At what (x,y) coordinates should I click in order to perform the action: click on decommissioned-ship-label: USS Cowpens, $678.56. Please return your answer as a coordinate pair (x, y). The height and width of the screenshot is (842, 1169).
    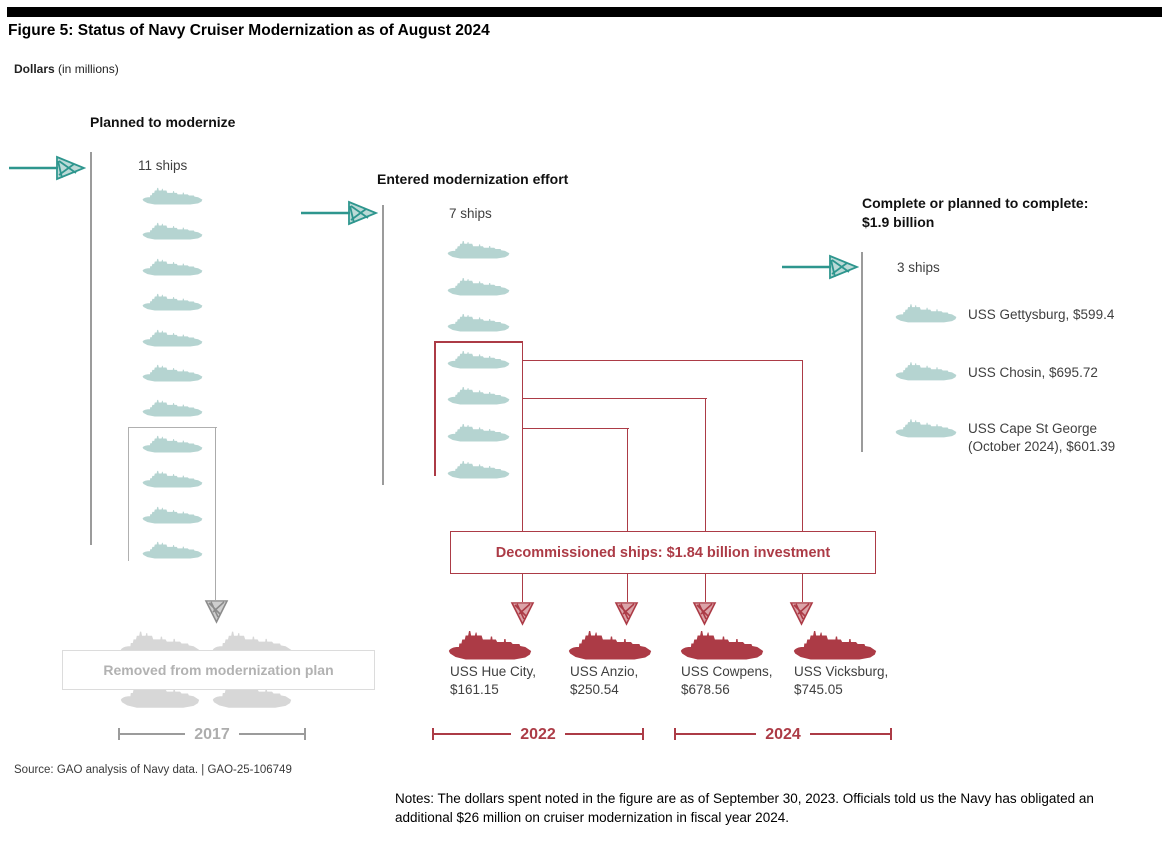
    Looking at the image, I should click on (727, 680).